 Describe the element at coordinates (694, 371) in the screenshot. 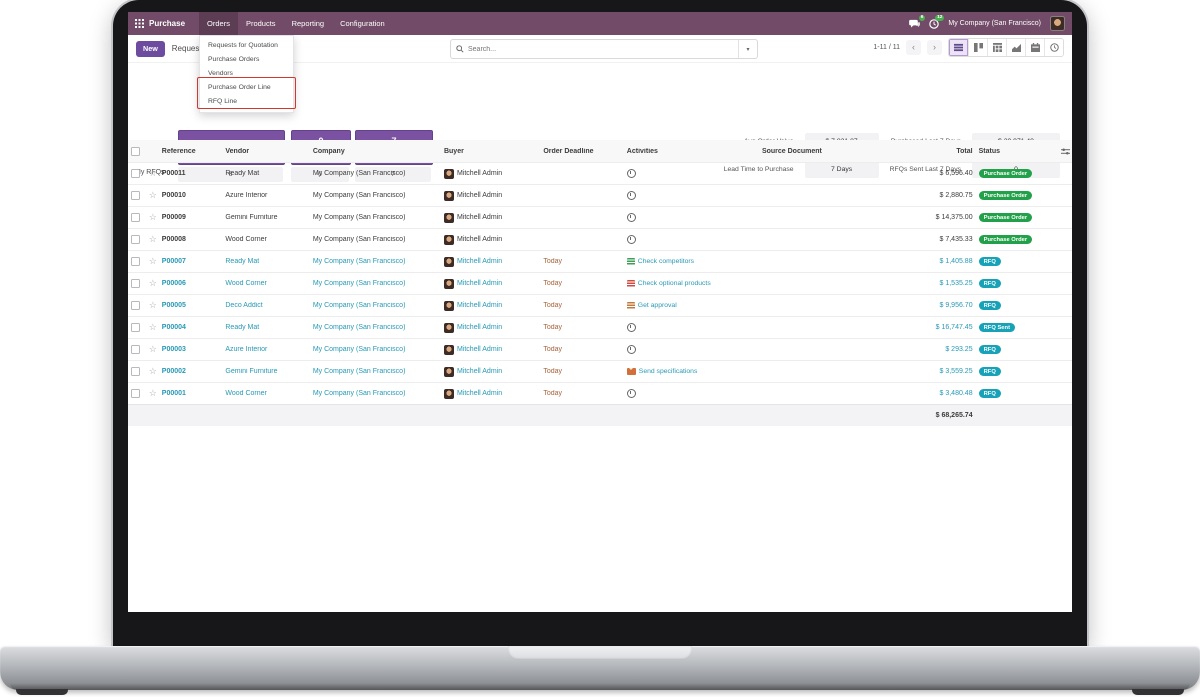

I see `row-activity: Send specifications` at that location.